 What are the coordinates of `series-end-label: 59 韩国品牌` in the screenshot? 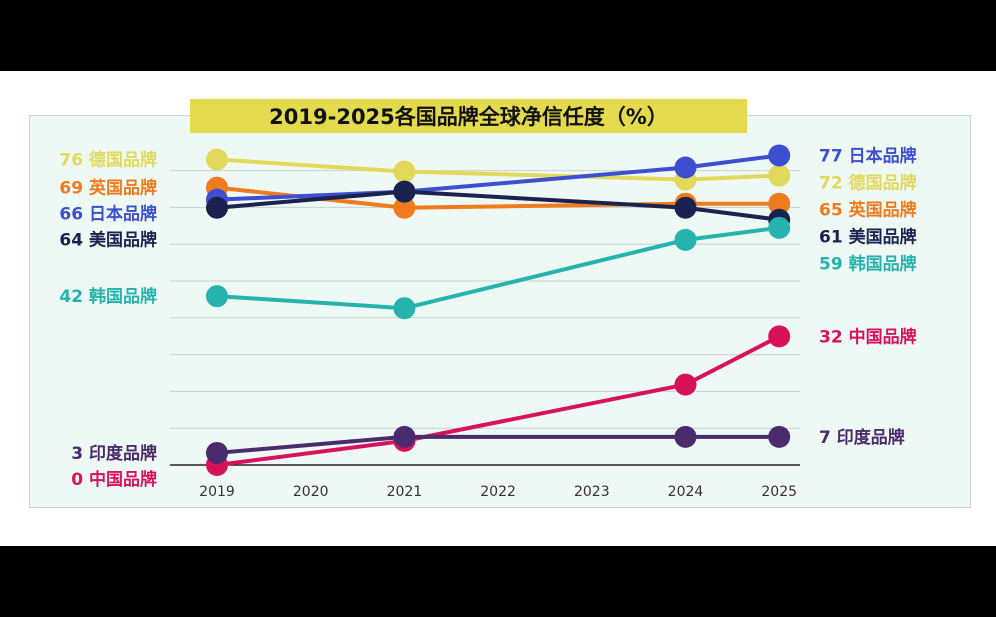 It's located at (868, 263).